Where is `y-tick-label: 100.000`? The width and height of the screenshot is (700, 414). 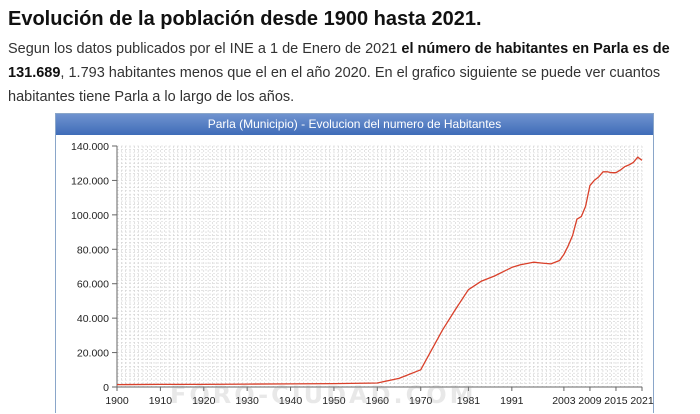 y-tick-label: 100.000 is located at coordinates (90, 216).